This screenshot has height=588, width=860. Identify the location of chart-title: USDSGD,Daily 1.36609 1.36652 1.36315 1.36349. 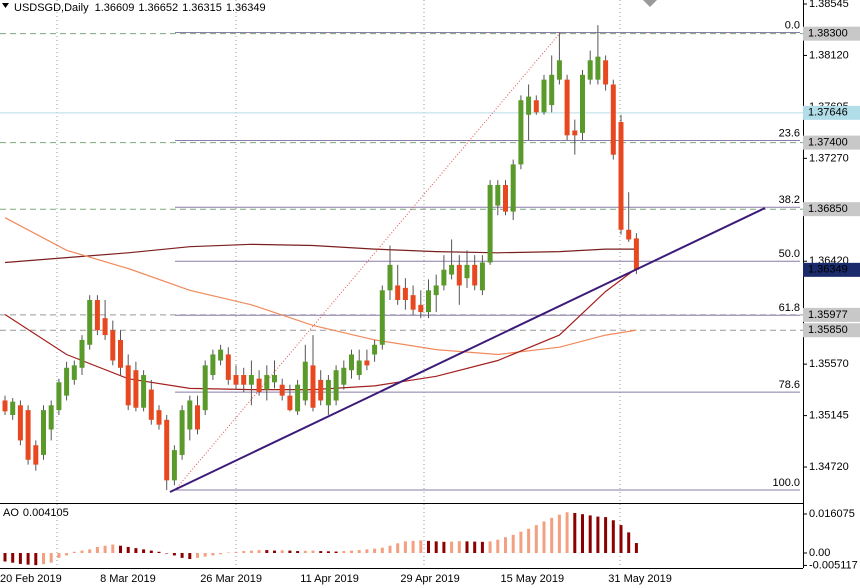
(140, 8).